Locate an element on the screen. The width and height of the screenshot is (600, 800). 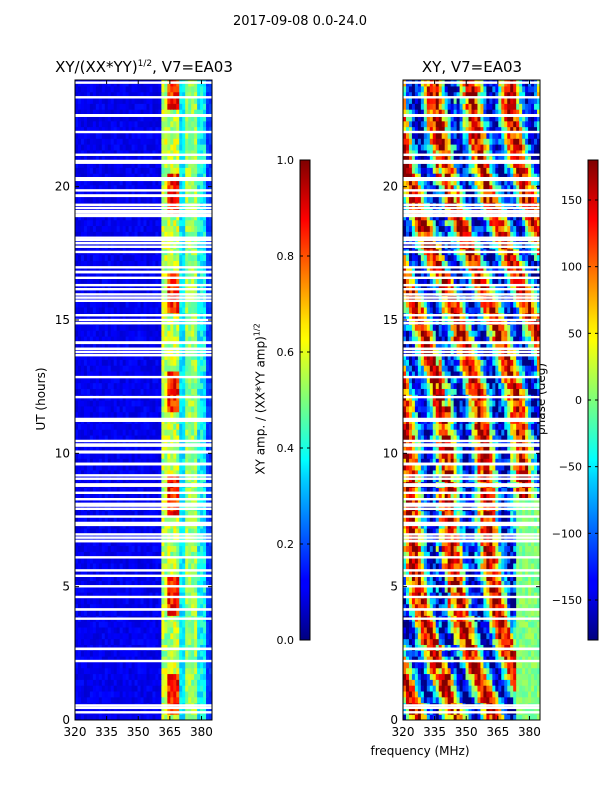
colorbar-tick-label: 0 is located at coordinates (578, 400).